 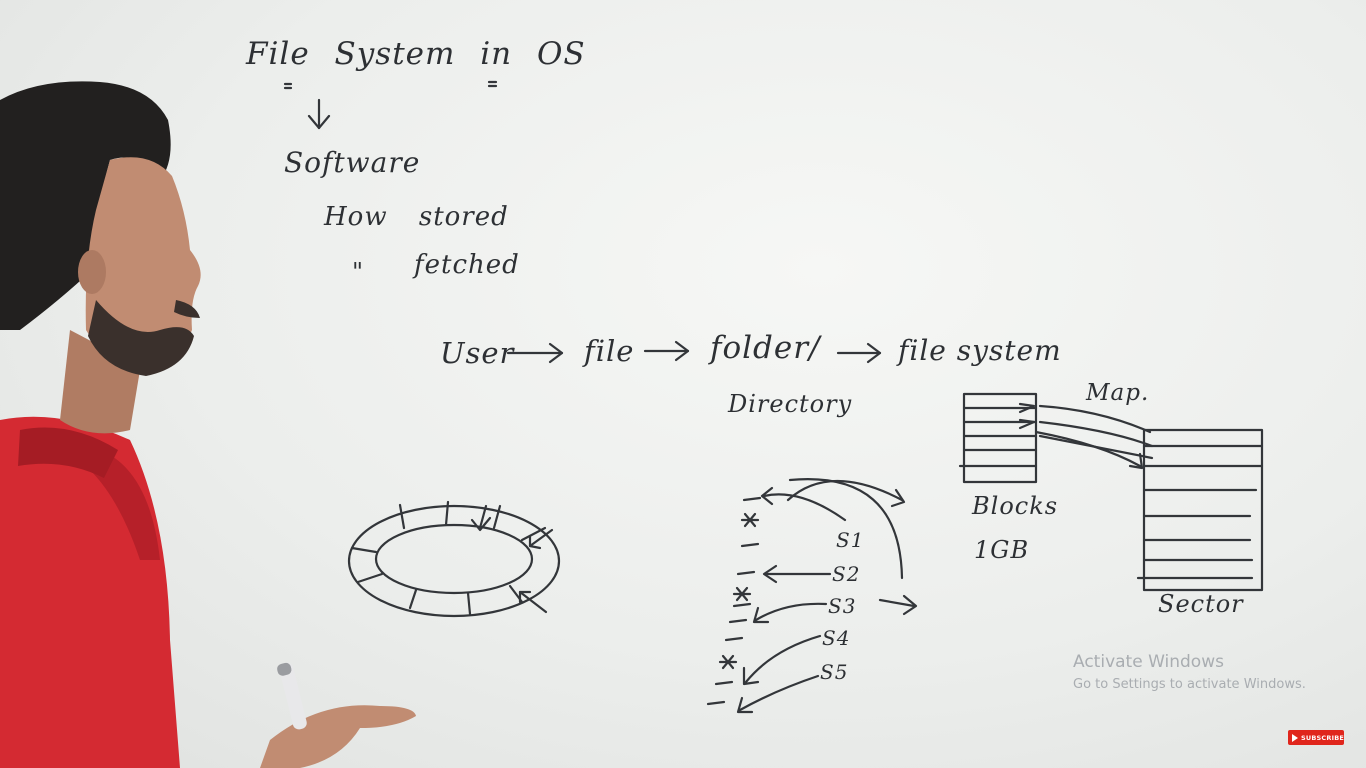 What do you see at coordinates (846, 574) in the screenshot?
I see `segment-s2: S2` at bounding box center [846, 574].